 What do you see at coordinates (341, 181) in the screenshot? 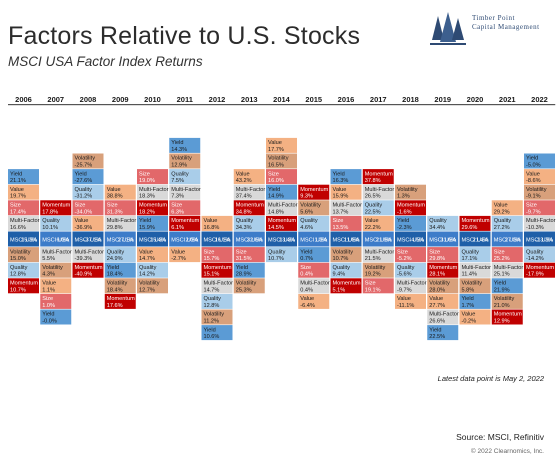
I see `factor-value-label: 16.3%` at bounding box center [341, 181].